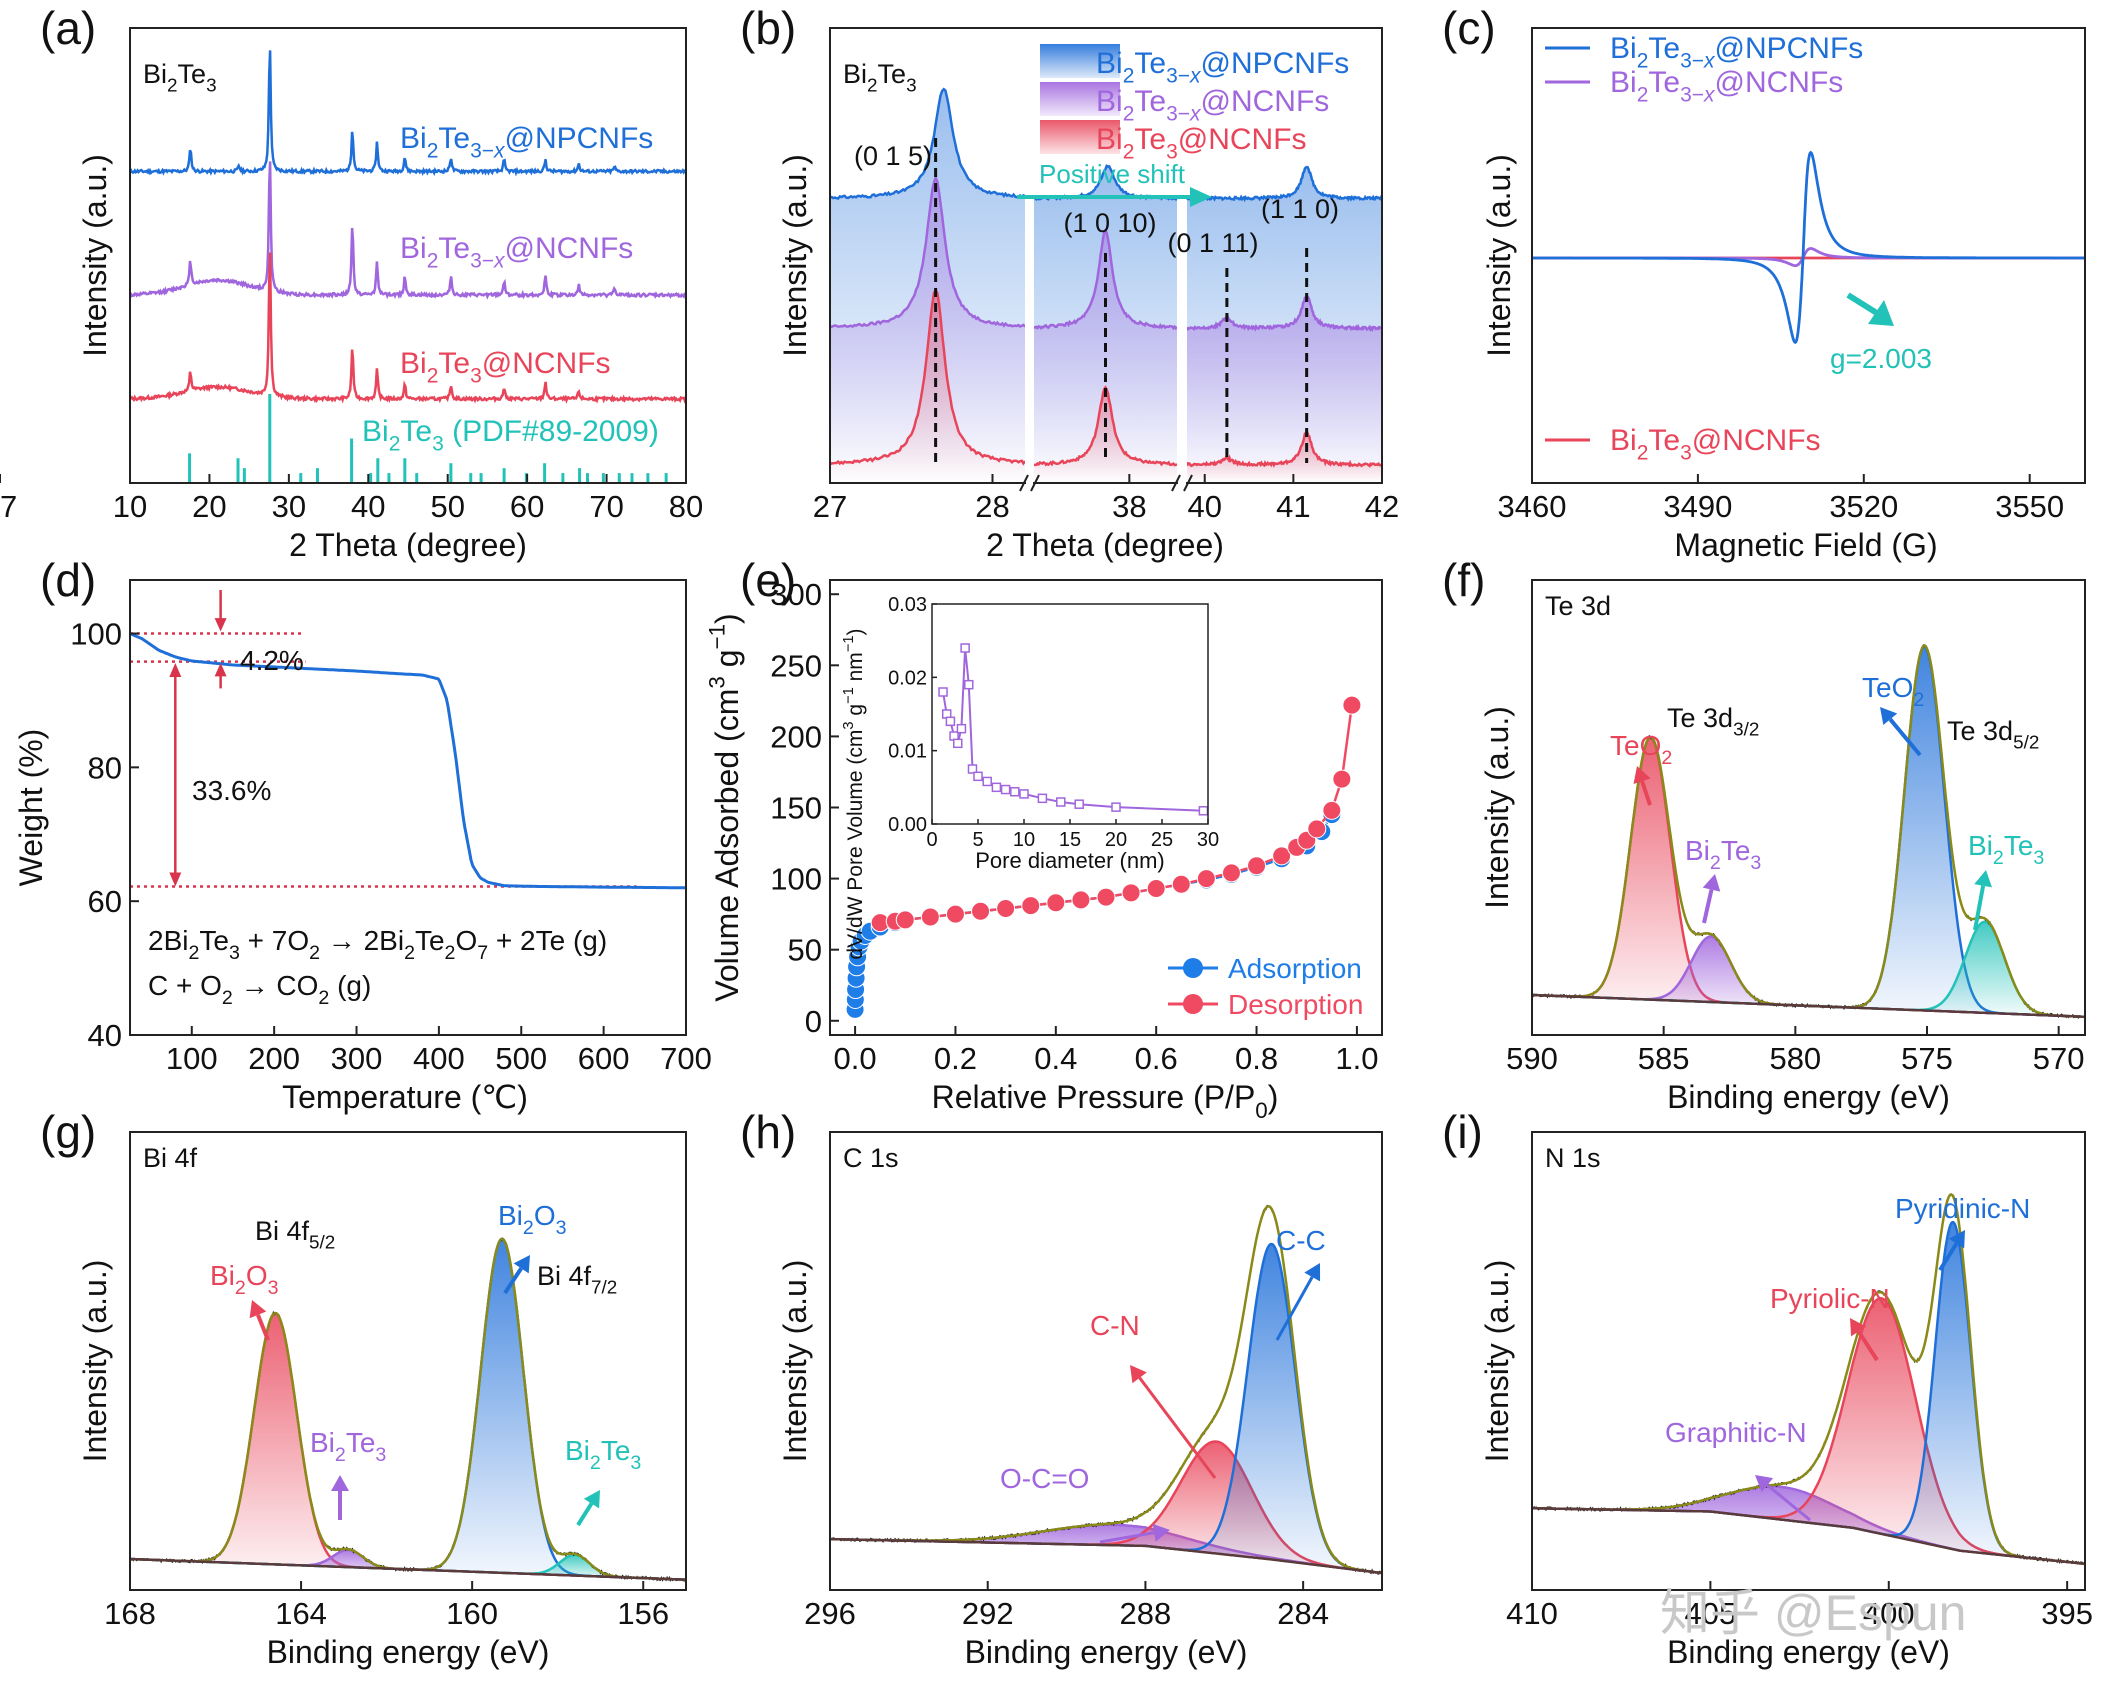 The image size is (2102, 1682). Describe the element at coordinates (526, 142) in the screenshot. I see `series-label: Bi2Te3−x@NPCNFs` at that location.